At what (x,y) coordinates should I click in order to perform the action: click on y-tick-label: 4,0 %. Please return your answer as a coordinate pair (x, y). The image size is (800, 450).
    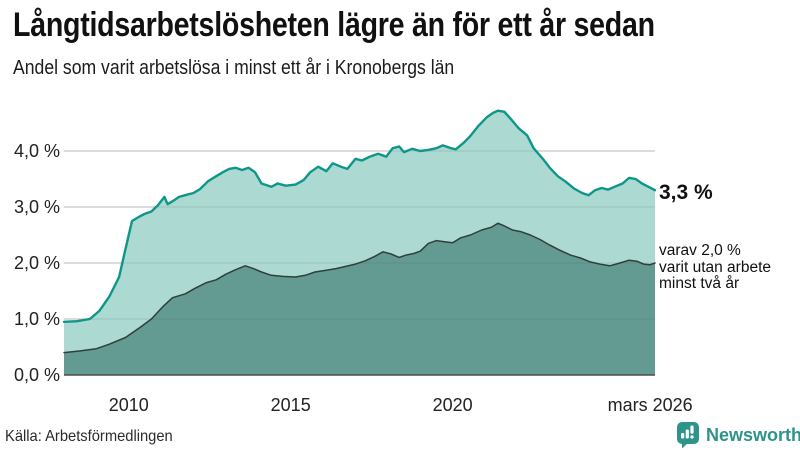
    Looking at the image, I should click on (37, 151).